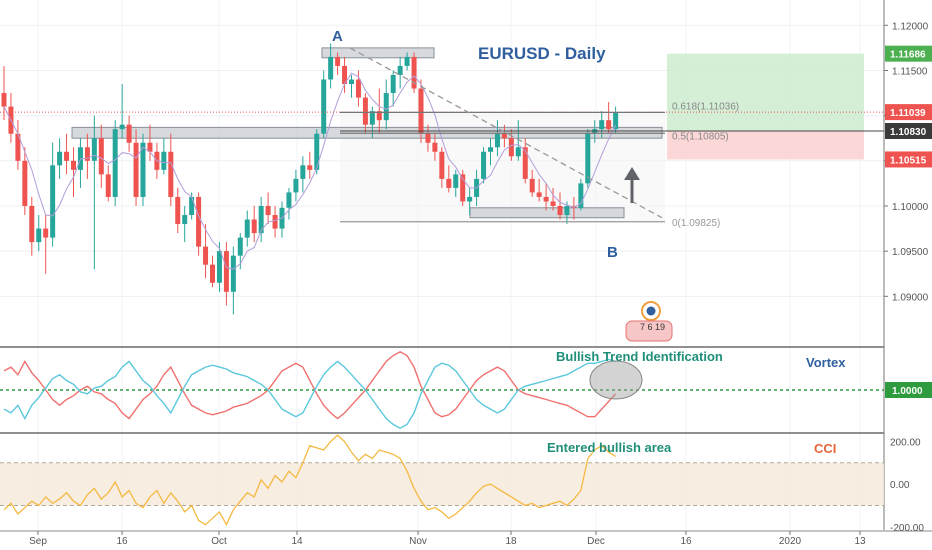  I want to click on cci-band, so click(442, 484).